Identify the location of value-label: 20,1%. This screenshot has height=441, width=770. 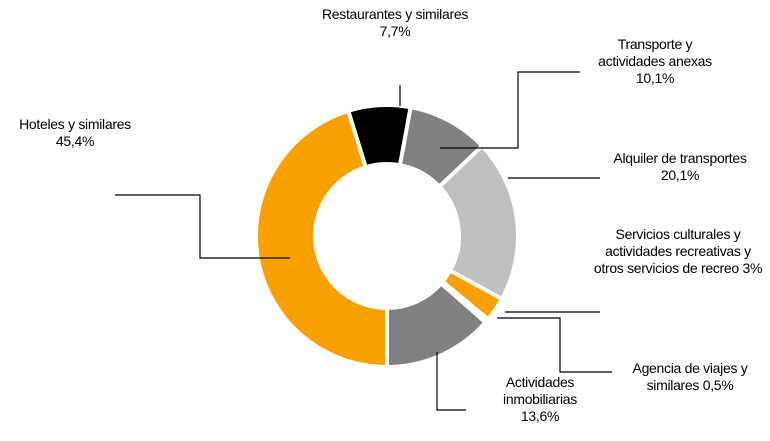
(680, 175).